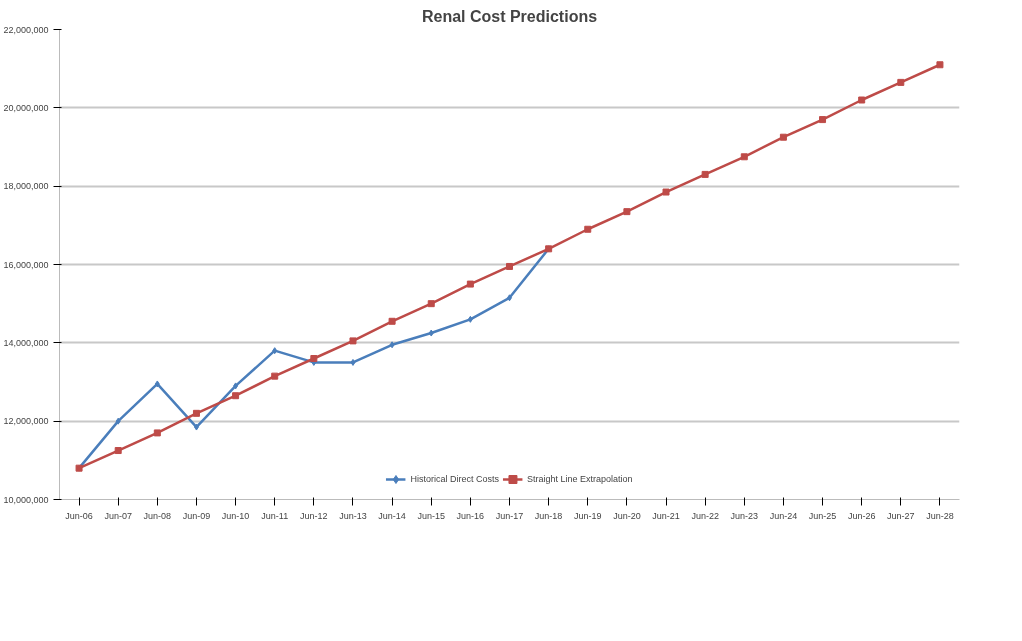 Image resolution: width=1022 pixels, height=641 pixels. Describe the element at coordinates (26, 342) in the screenshot. I see `y-tick-label: 14,000,000` at that location.